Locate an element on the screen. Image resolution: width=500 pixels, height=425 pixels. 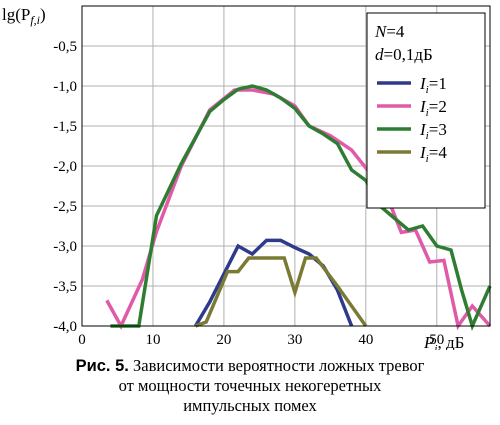
y-tick-label: -3,5 is located at coordinates (65, 287).